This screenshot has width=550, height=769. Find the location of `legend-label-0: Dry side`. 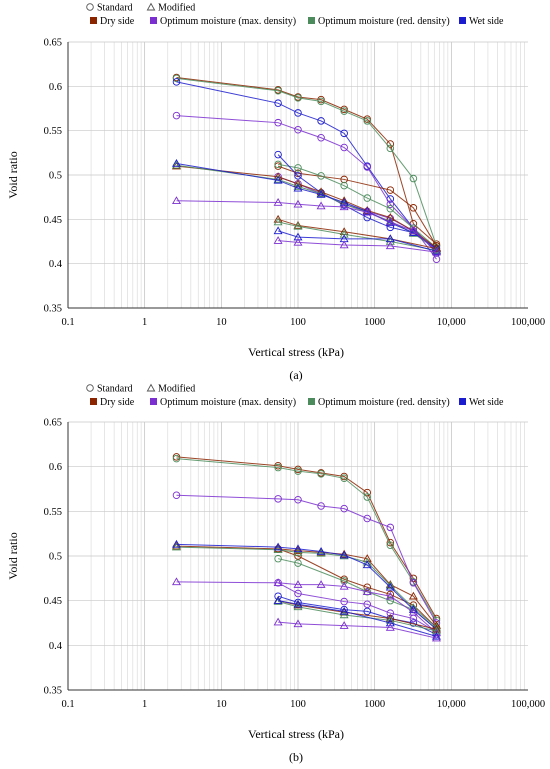

legend-label-0: Dry side is located at coordinates (117, 402).